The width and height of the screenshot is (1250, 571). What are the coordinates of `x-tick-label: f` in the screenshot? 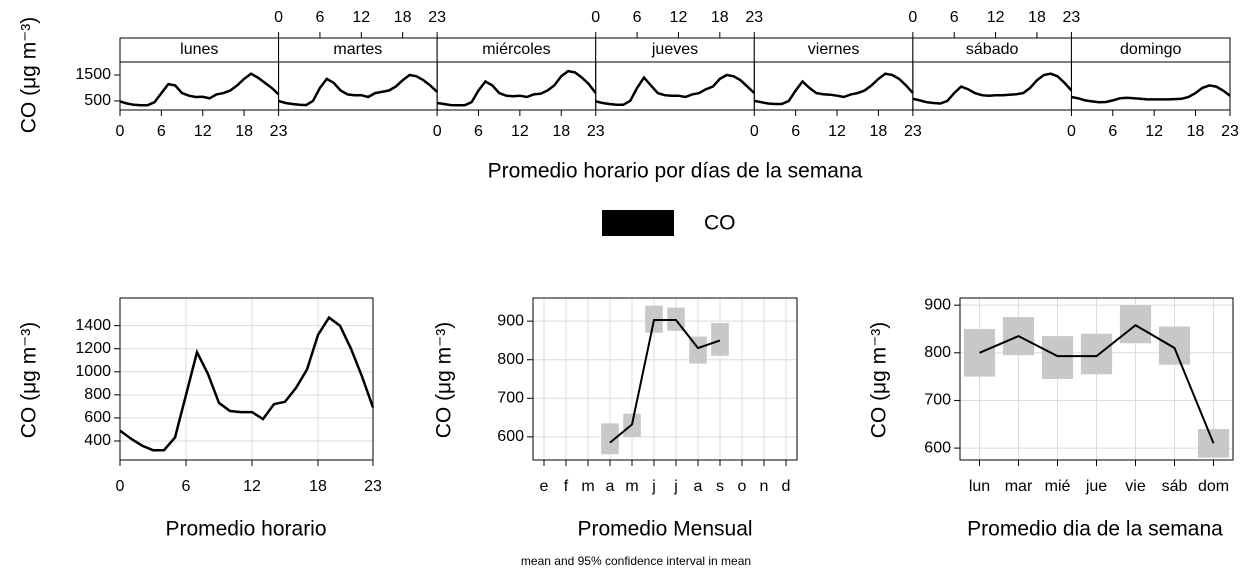 It's located at (566, 486).